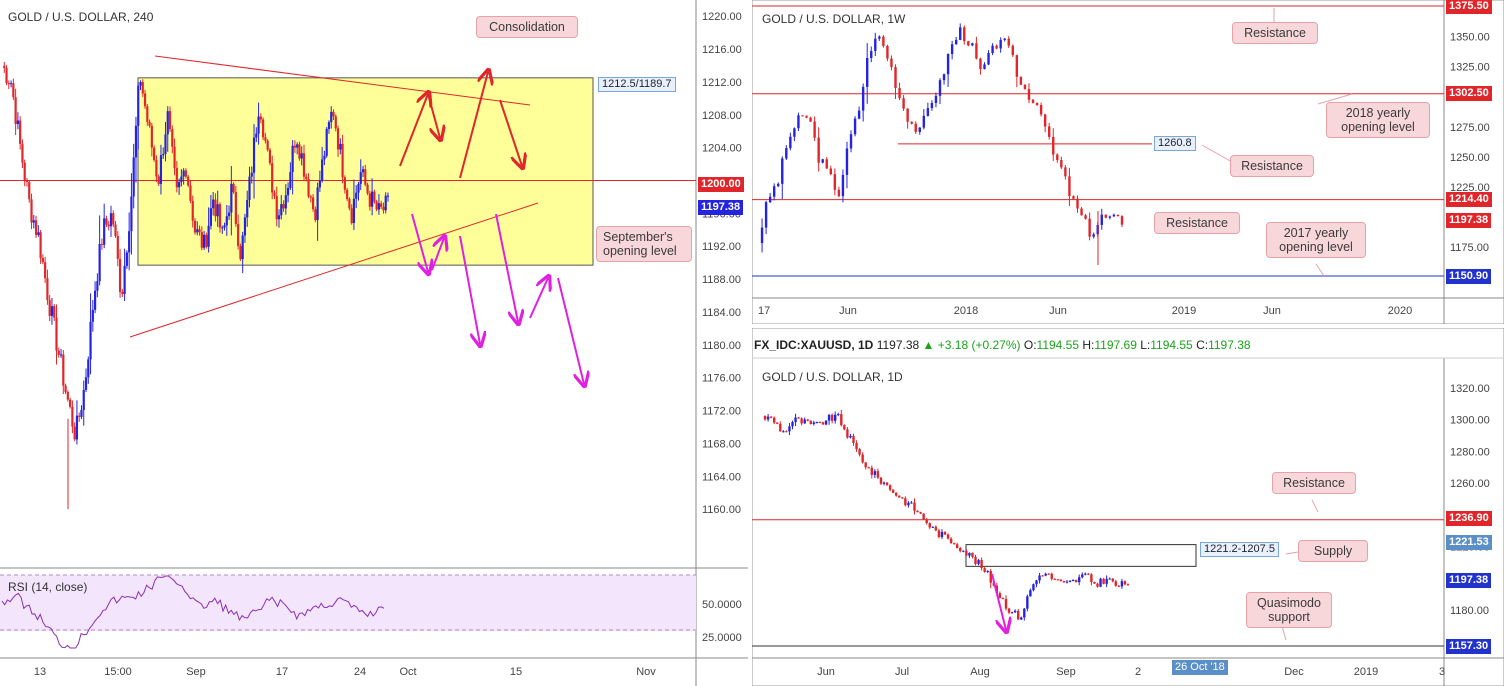 This screenshot has width=1504, height=686. Describe the element at coordinates (721, 510) in the screenshot. I see `y-tick-label: 1160.00` at that location.